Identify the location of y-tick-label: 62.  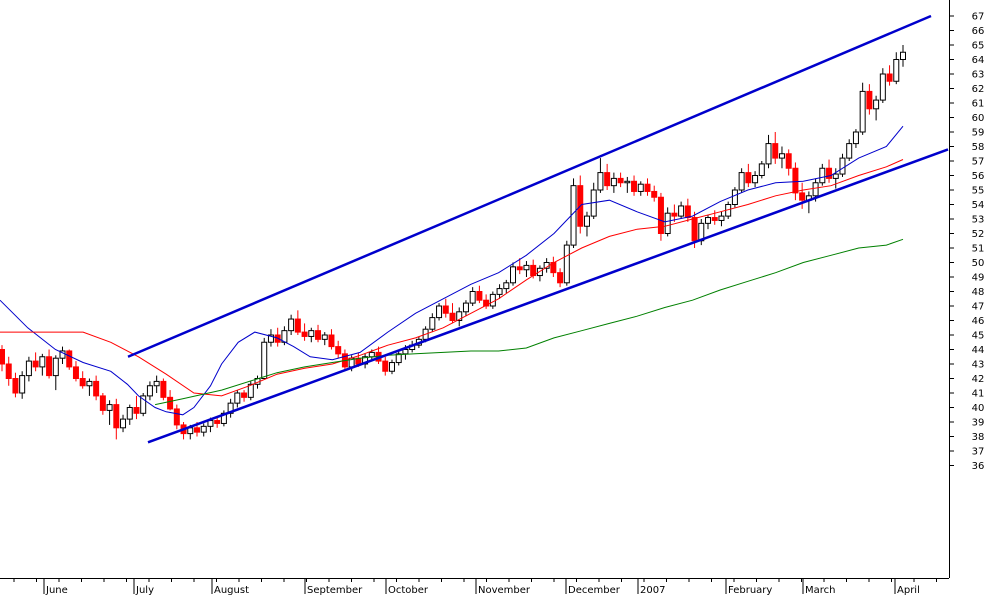
(978, 89).